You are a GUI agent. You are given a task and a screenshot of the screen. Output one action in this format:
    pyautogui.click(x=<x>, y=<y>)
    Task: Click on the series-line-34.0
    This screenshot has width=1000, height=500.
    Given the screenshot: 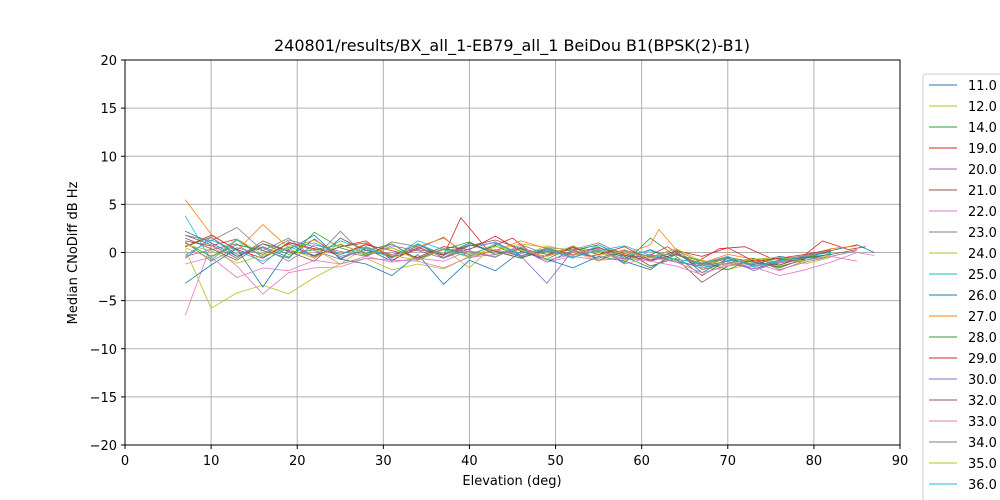 What is the action you would take?
    pyautogui.click(x=508, y=253)
    